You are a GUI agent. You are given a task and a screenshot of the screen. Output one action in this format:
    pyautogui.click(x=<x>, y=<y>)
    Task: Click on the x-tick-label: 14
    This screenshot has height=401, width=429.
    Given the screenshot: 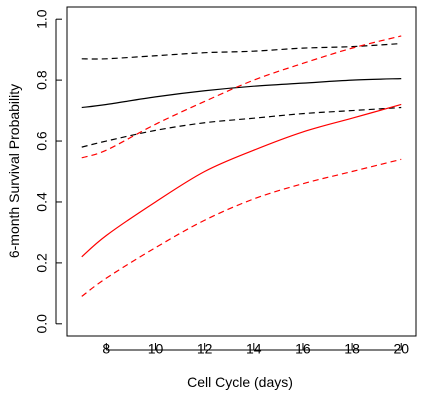 What is the action you would take?
    pyautogui.click(x=254, y=349)
    